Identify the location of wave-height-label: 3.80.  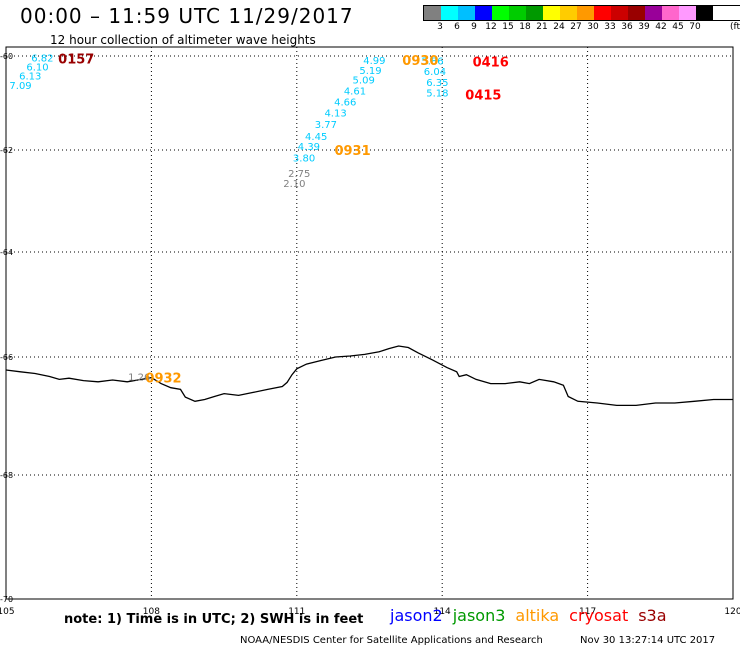
(304, 159).